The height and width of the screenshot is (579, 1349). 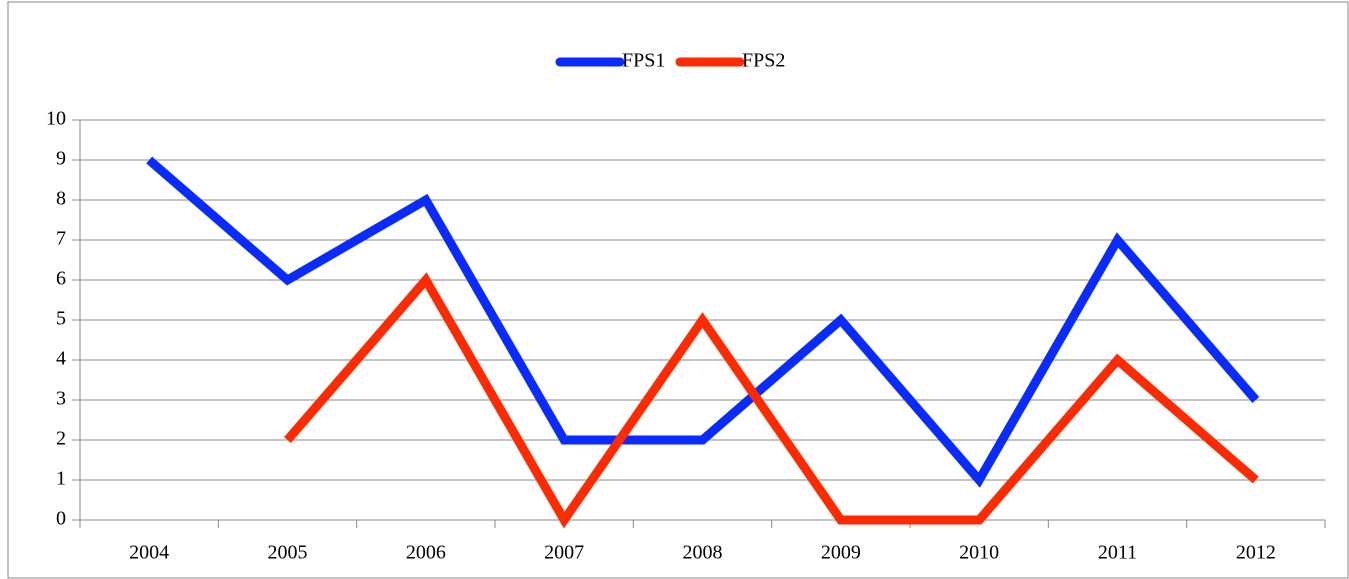 I want to click on legend-label: FPS2, so click(x=763, y=61).